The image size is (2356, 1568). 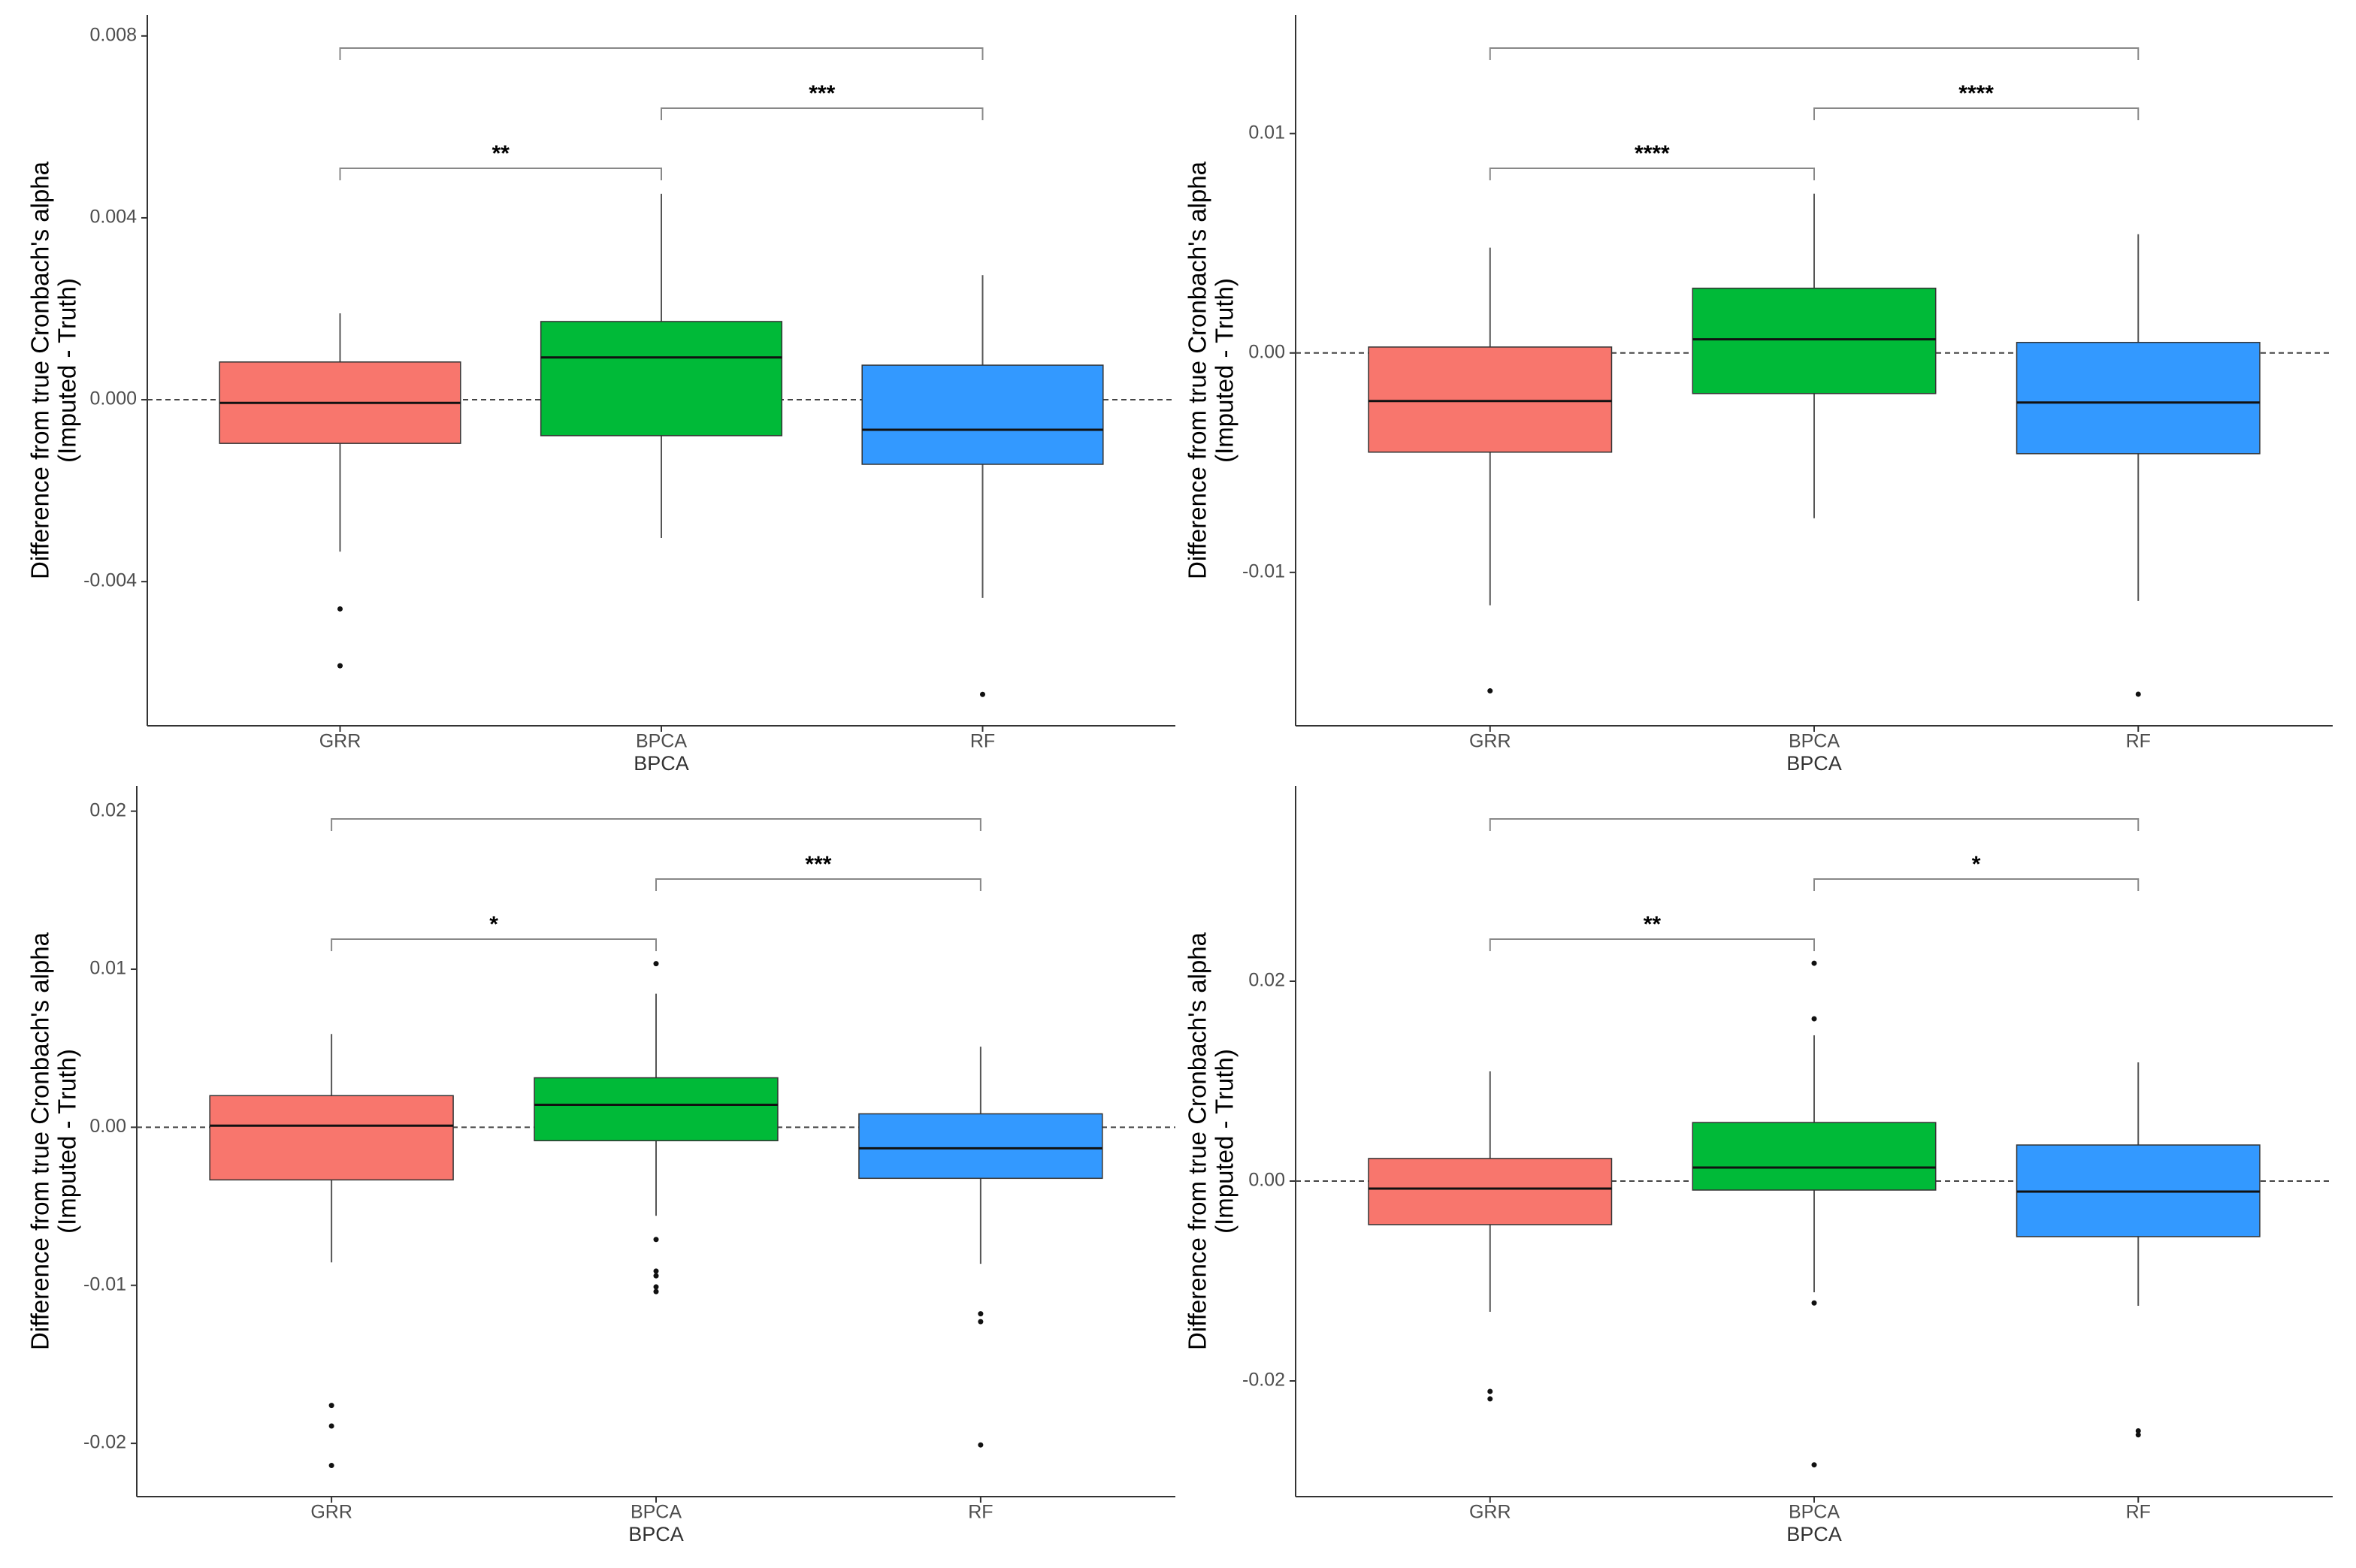 What do you see at coordinates (113, 218) in the screenshot?
I see `y-tick-label: 0.004` at bounding box center [113, 218].